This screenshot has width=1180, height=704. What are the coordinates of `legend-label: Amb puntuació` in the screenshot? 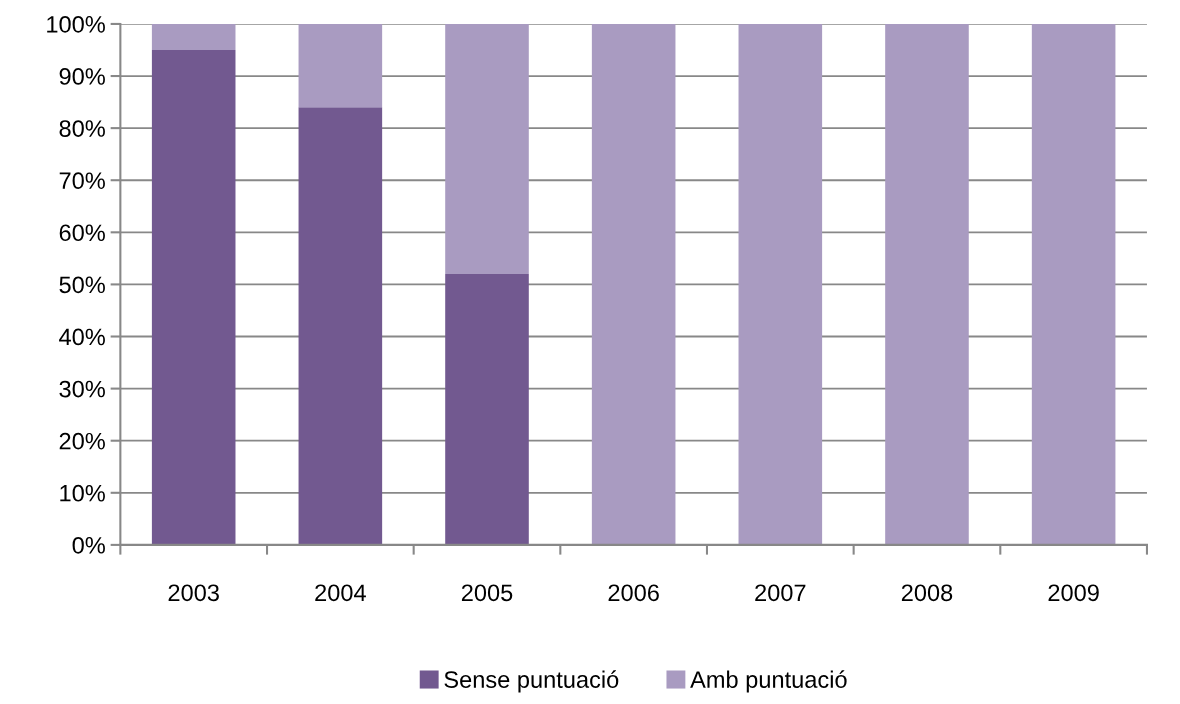 It's located at (768, 681).